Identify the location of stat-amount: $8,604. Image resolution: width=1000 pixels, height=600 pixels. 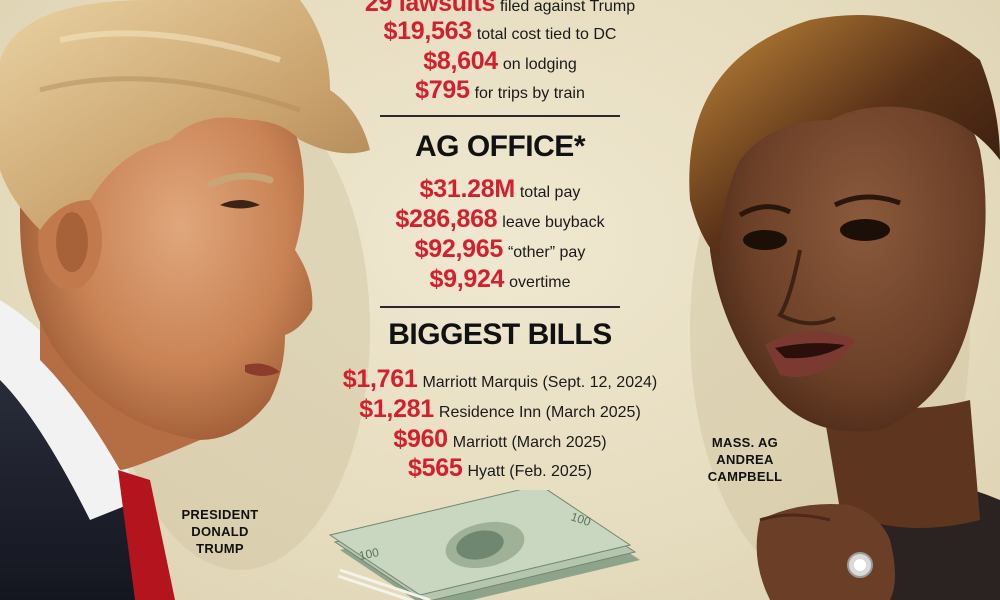
(460, 61).